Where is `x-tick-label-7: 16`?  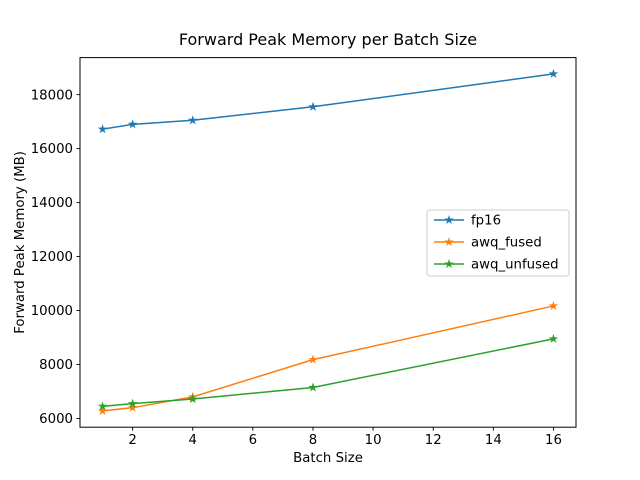
x-tick-label-7: 16 is located at coordinates (553, 440).